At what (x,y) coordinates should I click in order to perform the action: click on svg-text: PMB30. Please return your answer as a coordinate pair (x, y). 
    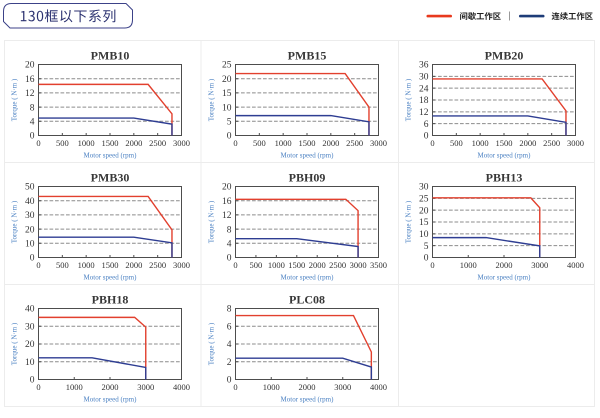
    Looking at the image, I should click on (110, 178).